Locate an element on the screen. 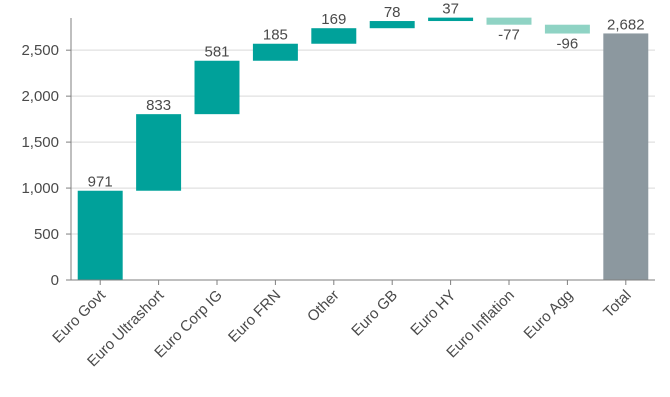 Image resolution: width=670 pixels, height=397 pixels. data-label: 833 is located at coordinates (158, 105).